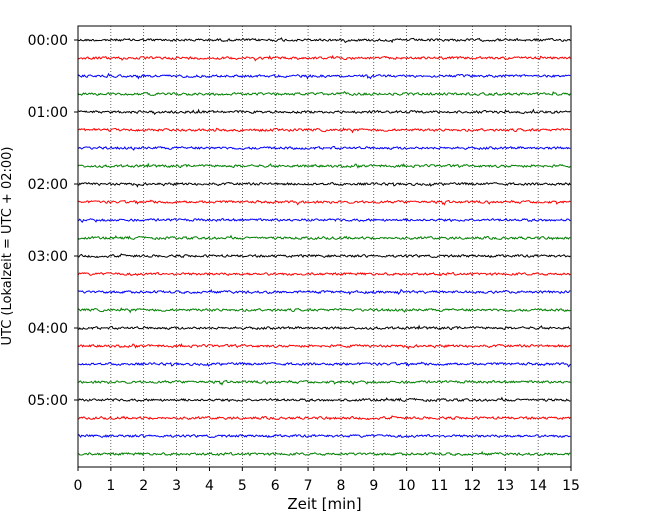 This screenshot has height=520, width=650. I want to click on x-tick-label: 2, so click(143, 486).